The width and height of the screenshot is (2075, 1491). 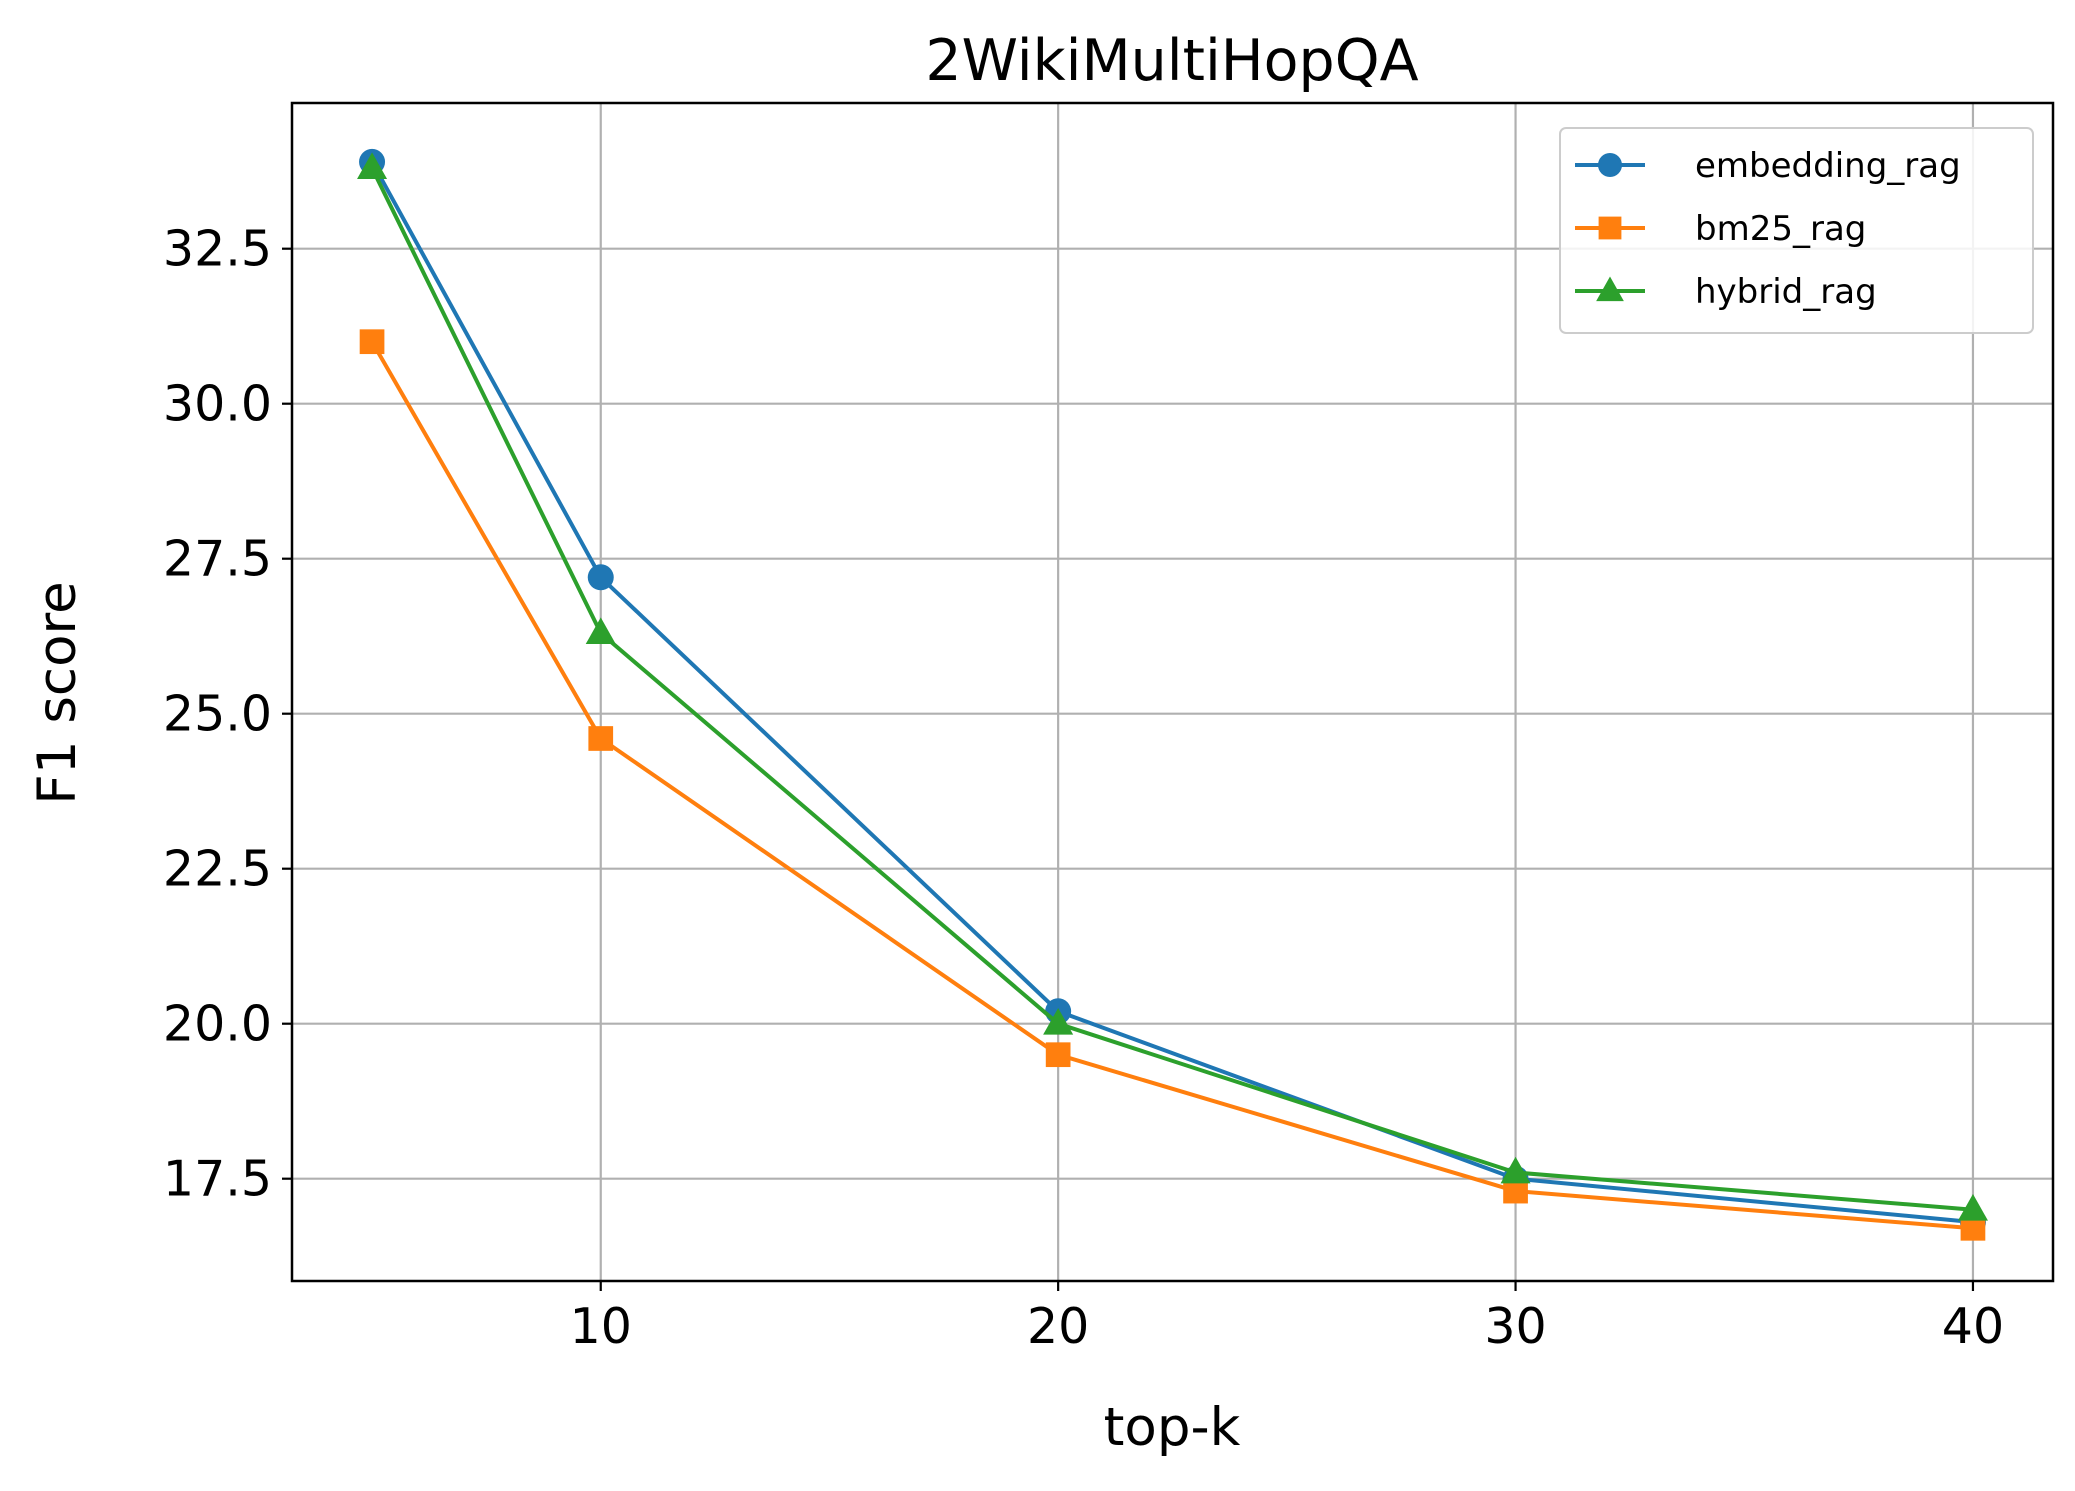 I want to click on y-tick-label: 27.5, so click(x=217, y=559).